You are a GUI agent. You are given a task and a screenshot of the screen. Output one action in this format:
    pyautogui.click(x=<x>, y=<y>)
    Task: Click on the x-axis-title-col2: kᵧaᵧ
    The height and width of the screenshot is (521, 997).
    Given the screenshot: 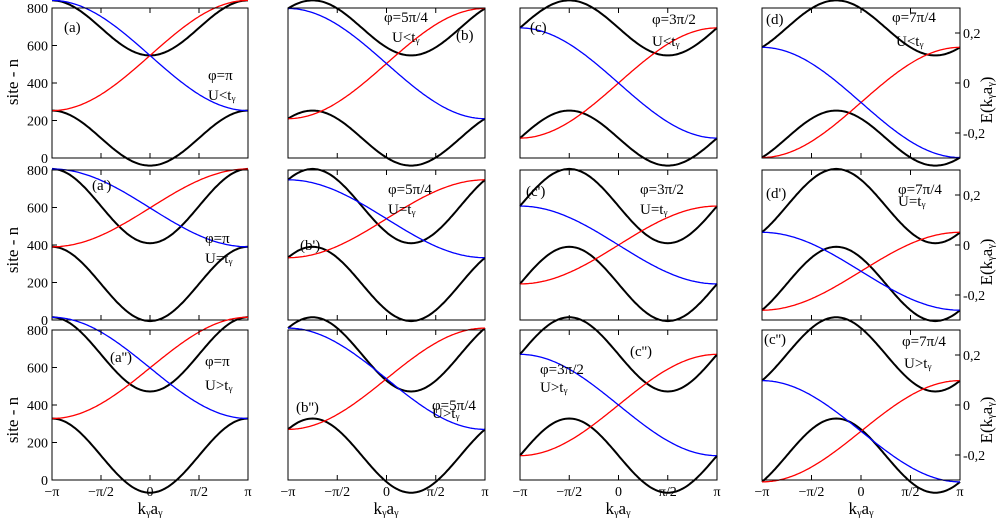 What is the action you would take?
    pyautogui.click(x=386, y=508)
    